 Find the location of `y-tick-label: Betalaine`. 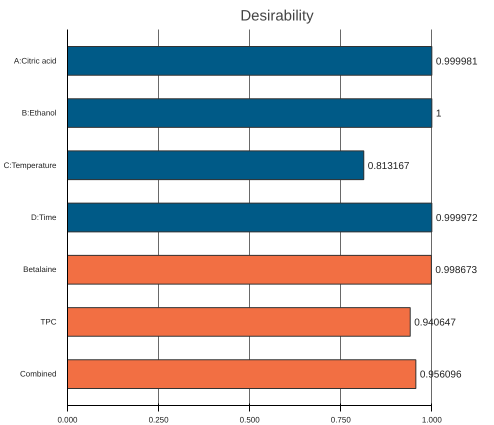

y-tick-label: Betalaine is located at coordinates (40, 269).